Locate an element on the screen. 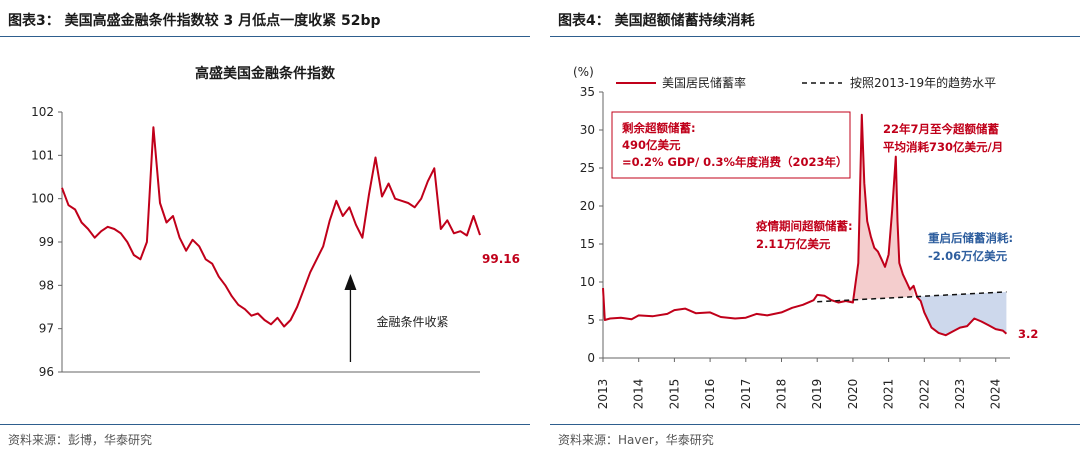 Image resolution: width=1080 pixels, height=459 pixels. left-source-note: 资料来源：彭博，华泰研究 is located at coordinates (80, 440).